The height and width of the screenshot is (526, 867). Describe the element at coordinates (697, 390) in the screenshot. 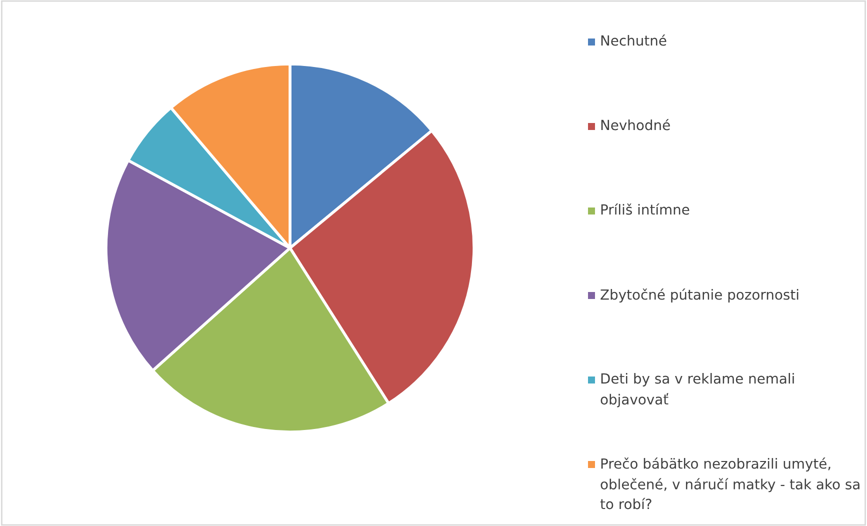

I see `legend-label: Deti by sa v reklame nemali objavovať` at that location.